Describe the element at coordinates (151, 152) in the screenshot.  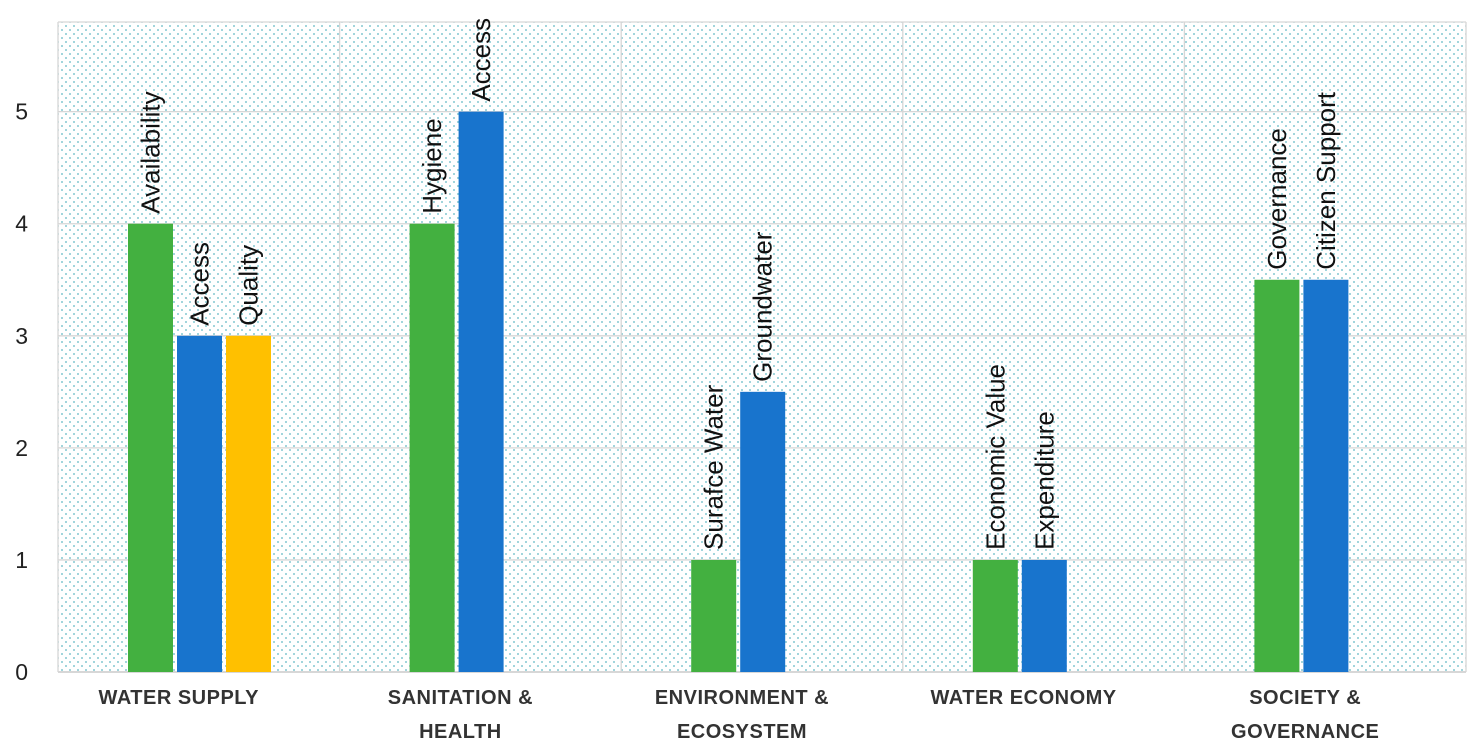
I see `bar-label: Availability` at that location.